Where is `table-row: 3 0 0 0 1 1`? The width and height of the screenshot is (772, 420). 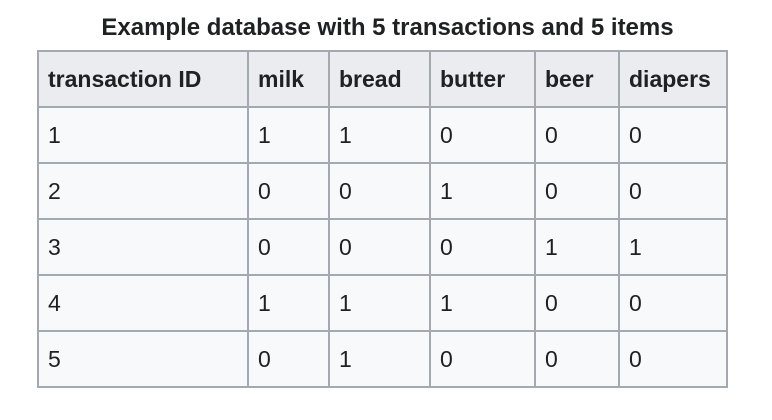
table-row: 3 0 0 0 1 1 is located at coordinates (382, 247).